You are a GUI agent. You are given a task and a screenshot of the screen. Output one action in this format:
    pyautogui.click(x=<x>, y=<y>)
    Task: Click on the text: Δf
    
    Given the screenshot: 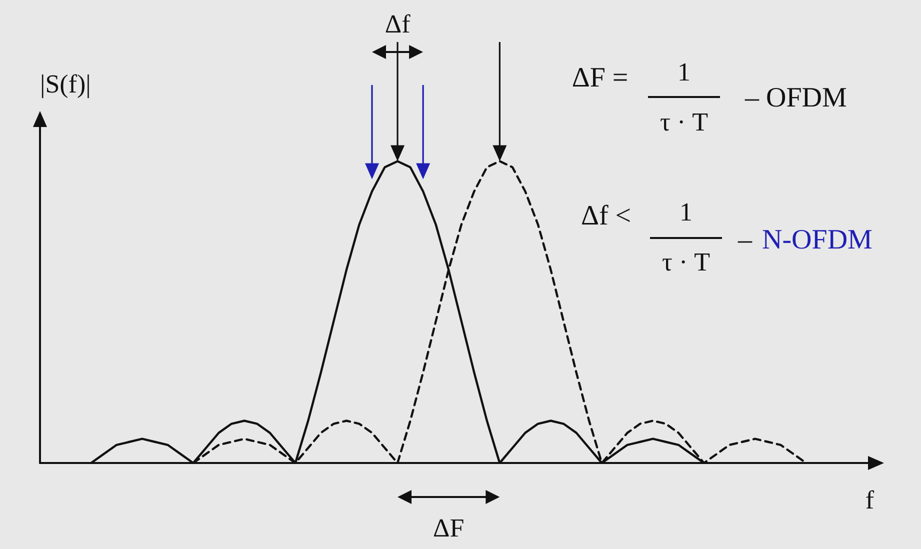 What is the action you would take?
    pyautogui.click(x=397, y=24)
    